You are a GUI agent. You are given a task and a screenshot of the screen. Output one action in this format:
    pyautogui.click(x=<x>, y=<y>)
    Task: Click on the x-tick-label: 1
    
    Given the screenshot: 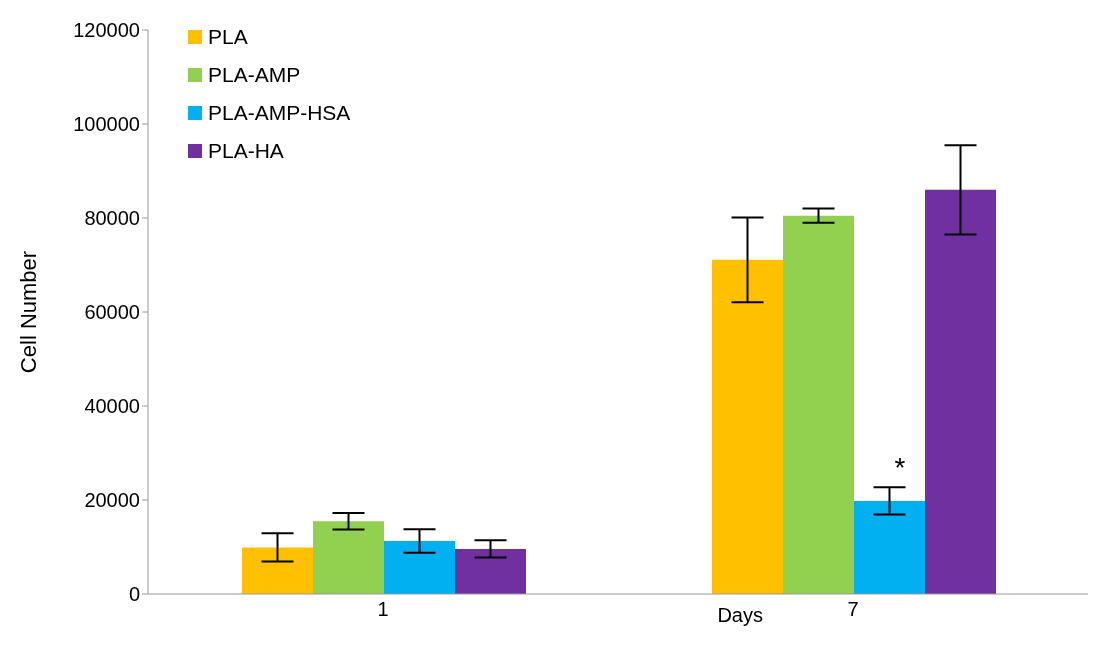 What is the action you would take?
    pyautogui.click(x=383, y=609)
    